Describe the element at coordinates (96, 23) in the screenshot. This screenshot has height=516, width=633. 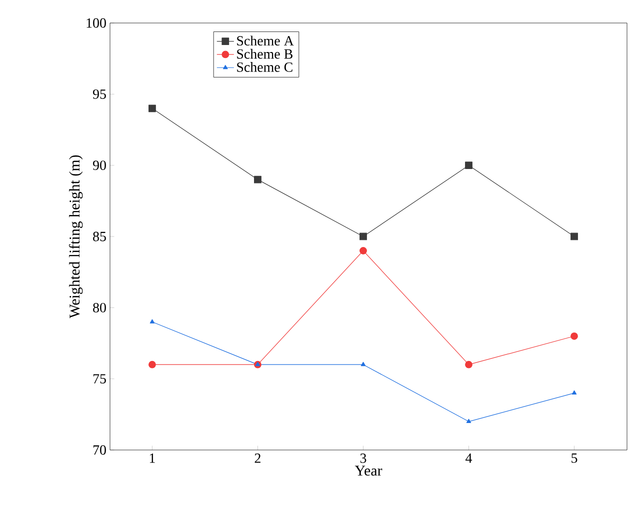
I see `y-tick-label: 100` at that location.